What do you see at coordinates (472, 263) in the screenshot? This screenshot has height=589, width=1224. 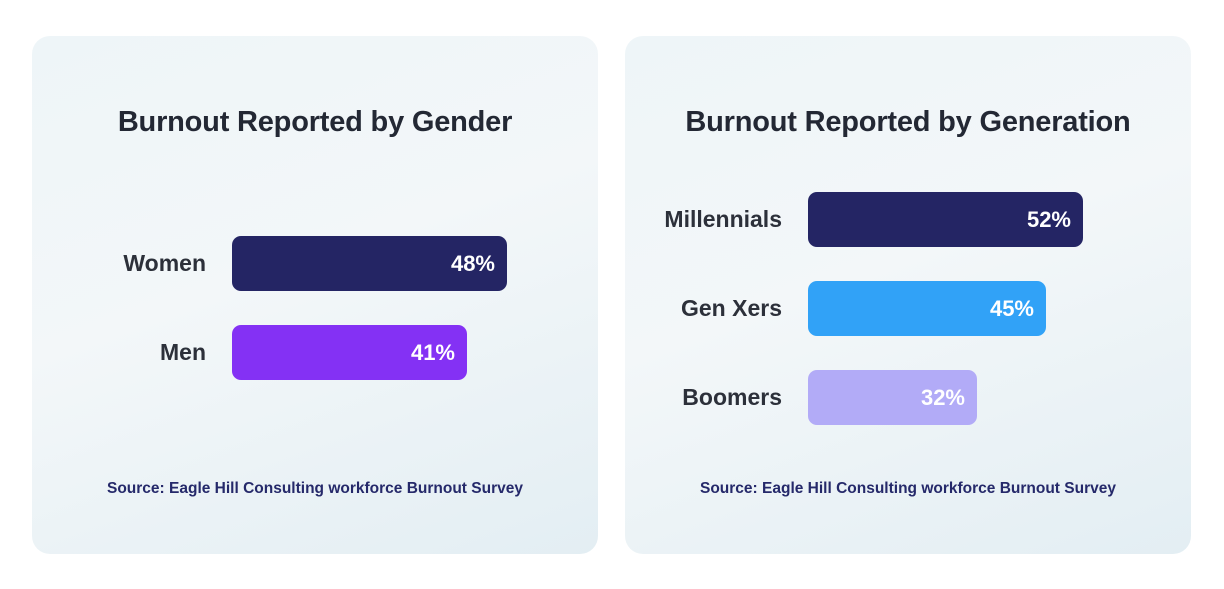 I see `bar-value-label: 48%` at bounding box center [472, 263].